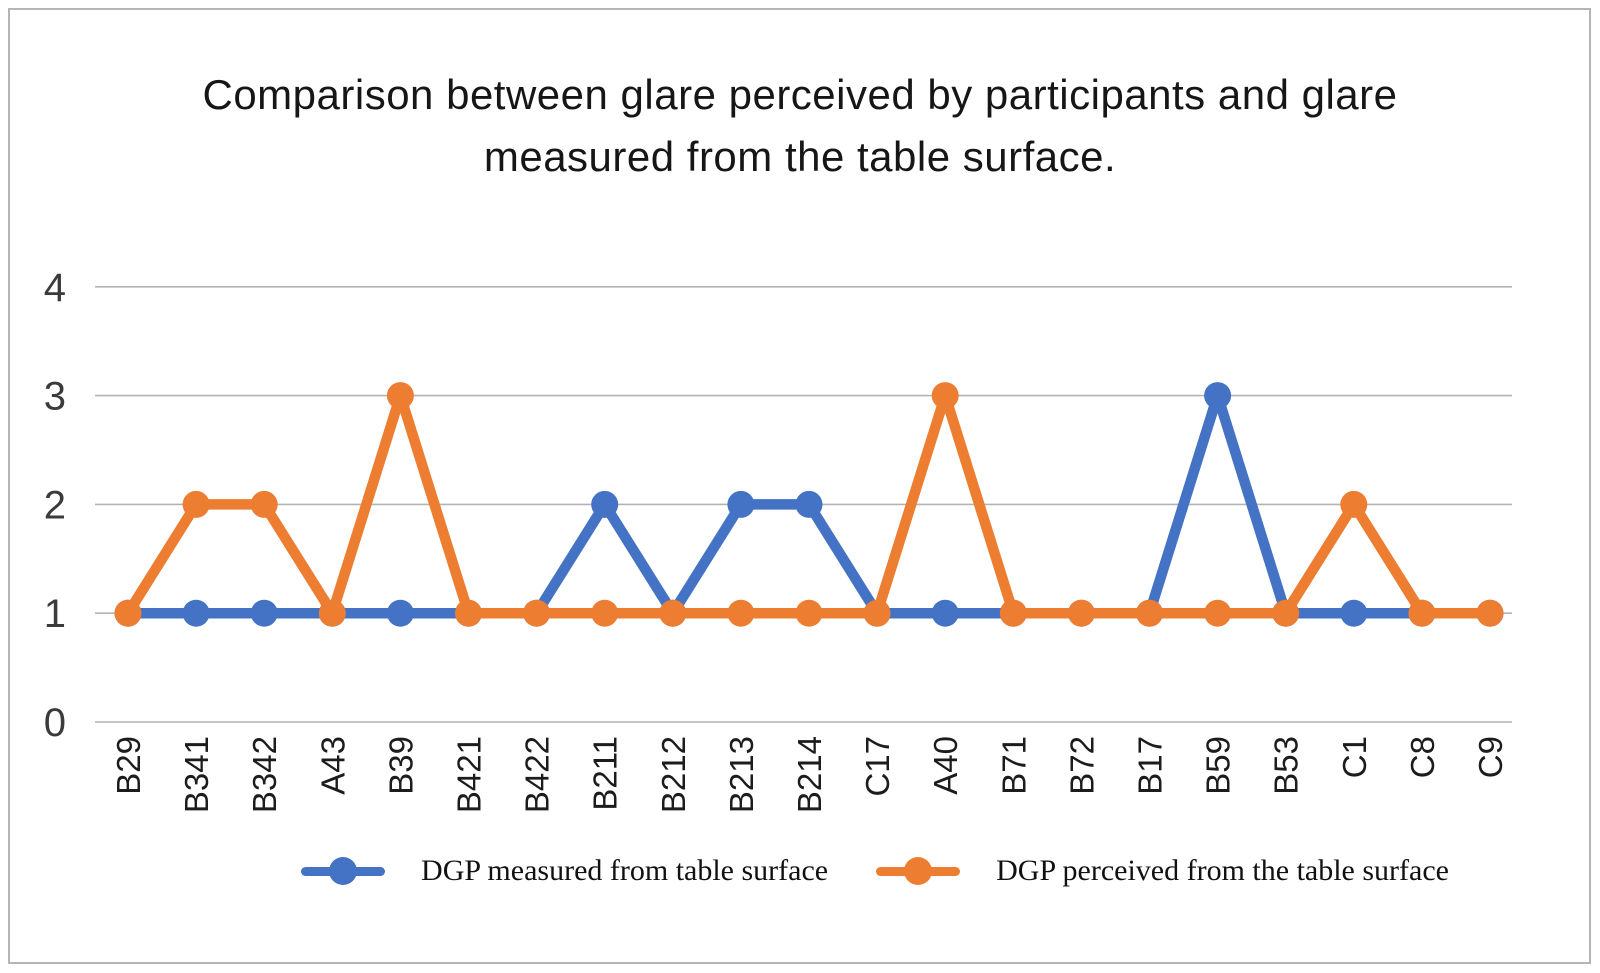 The height and width of the screenshot is (973, 1600). What do you see at coordinates (877, 766) in the screenshot?
I see `x-tick-label: C17` at bounding box center [877, 766].